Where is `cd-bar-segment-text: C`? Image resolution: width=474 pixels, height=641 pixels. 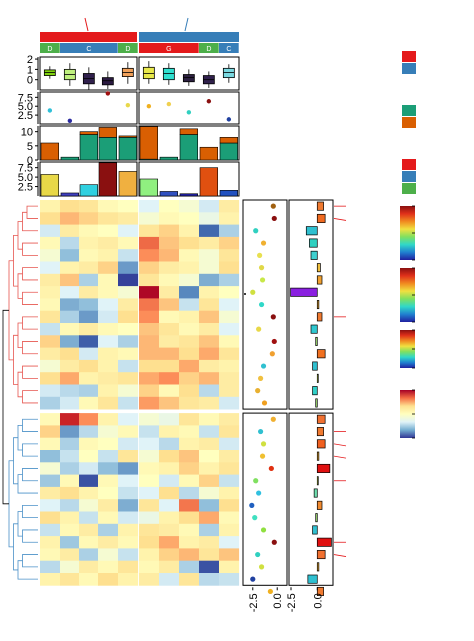 cd-bar-segment-text: C is located at coordinates (228, 49).